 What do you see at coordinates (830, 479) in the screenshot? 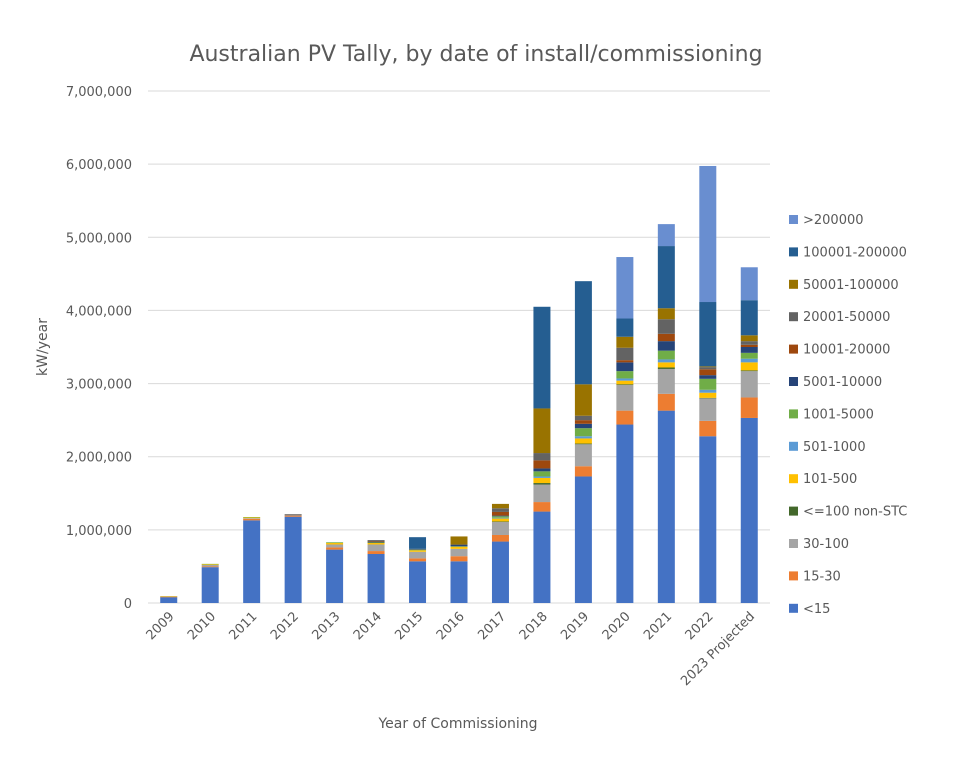
I see `legend-label: 101-500` at bounding box center [830, 479].